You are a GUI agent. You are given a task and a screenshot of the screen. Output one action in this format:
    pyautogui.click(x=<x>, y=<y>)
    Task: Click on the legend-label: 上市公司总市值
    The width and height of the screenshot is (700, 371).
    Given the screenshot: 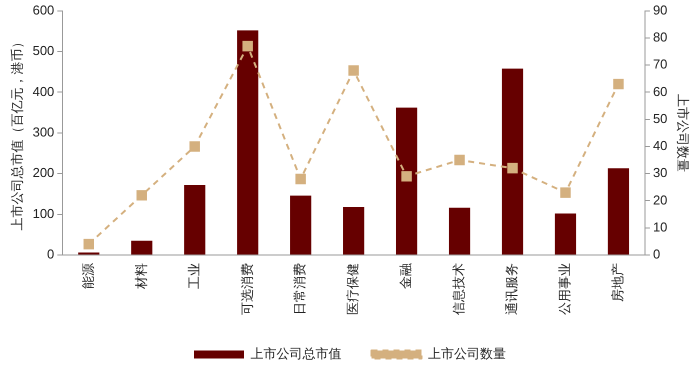 What is the action you would take?
    pyautogui.click(x=296, y=354)
    